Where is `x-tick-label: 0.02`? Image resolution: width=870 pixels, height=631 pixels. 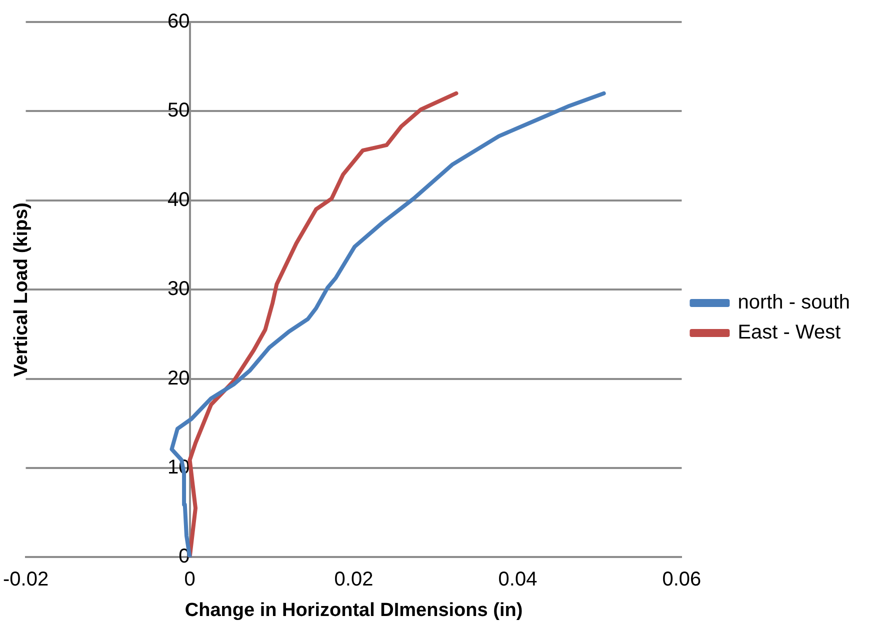 x-tick-label: 0.02 is located at coordinates (354, 579).